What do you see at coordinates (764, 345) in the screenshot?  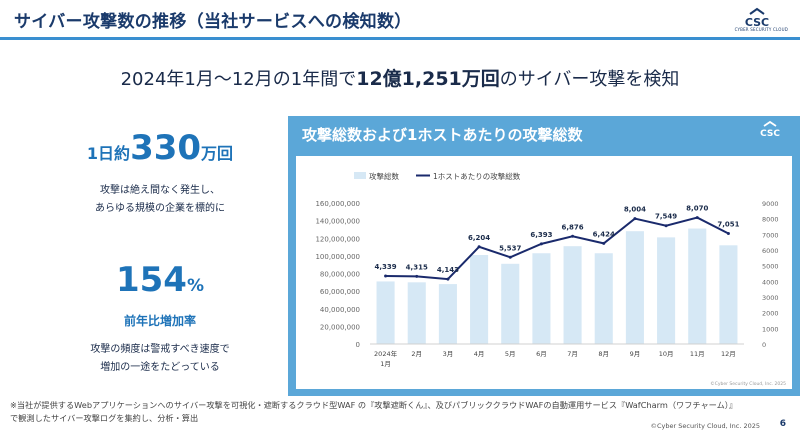 I see `y-right-tick-label: 0` at bounding box center [764, 345].